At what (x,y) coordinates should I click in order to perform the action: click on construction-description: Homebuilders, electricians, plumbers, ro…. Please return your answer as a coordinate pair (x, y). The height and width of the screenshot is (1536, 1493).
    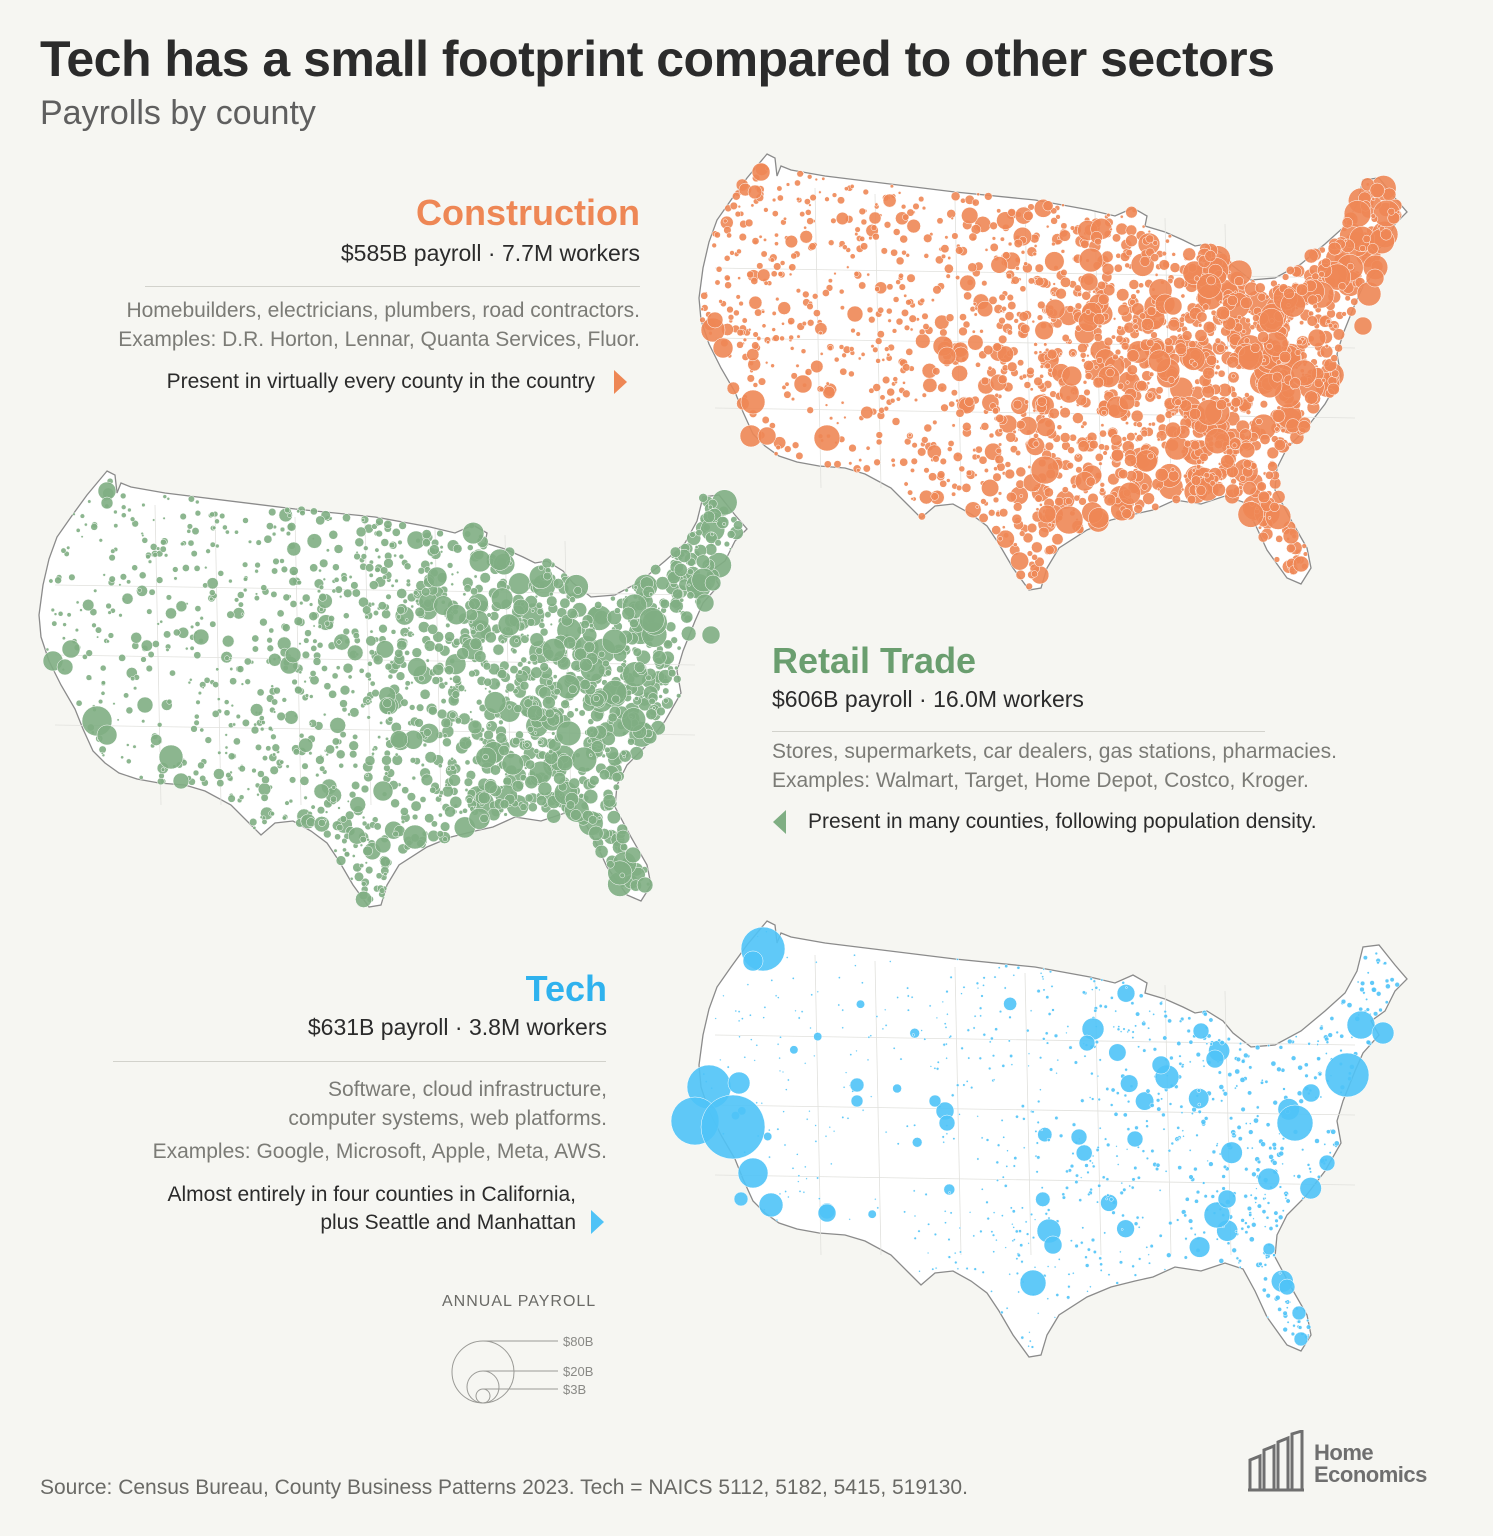
    Looking at the image, I should click on (340, 325).